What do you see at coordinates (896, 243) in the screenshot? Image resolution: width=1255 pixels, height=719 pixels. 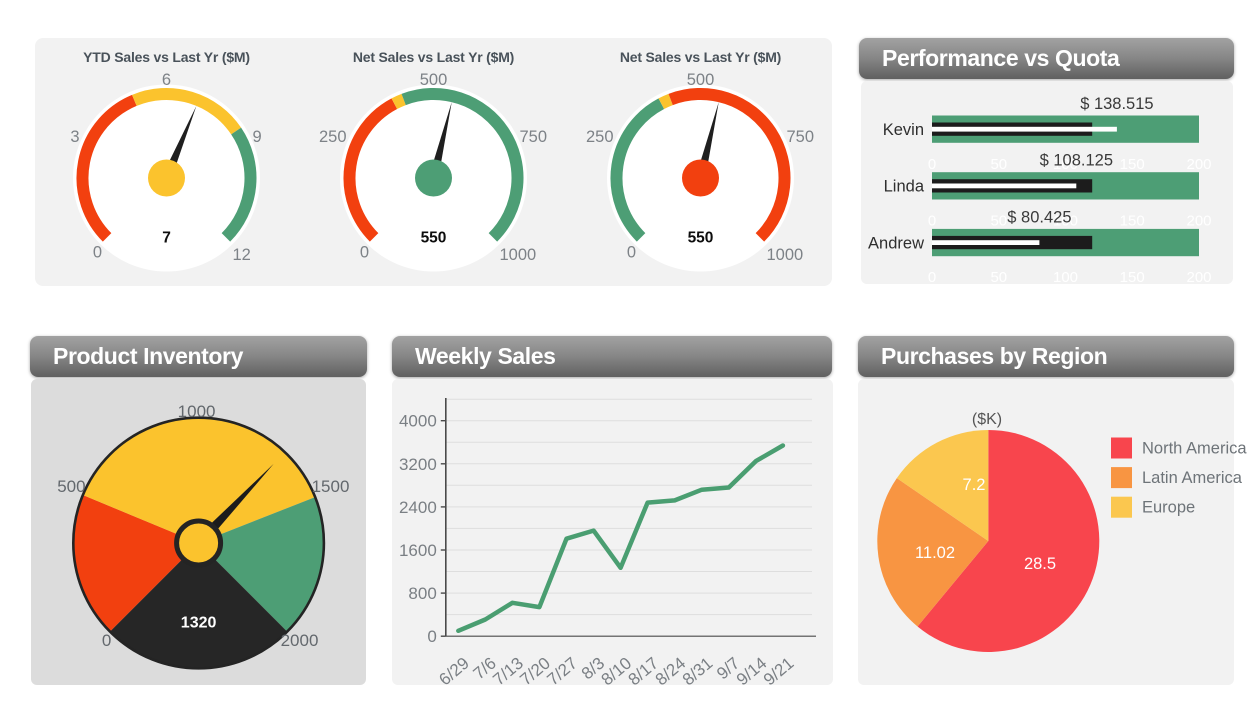 I see `svg-text: Andrew` at bounding box center [896, 243].